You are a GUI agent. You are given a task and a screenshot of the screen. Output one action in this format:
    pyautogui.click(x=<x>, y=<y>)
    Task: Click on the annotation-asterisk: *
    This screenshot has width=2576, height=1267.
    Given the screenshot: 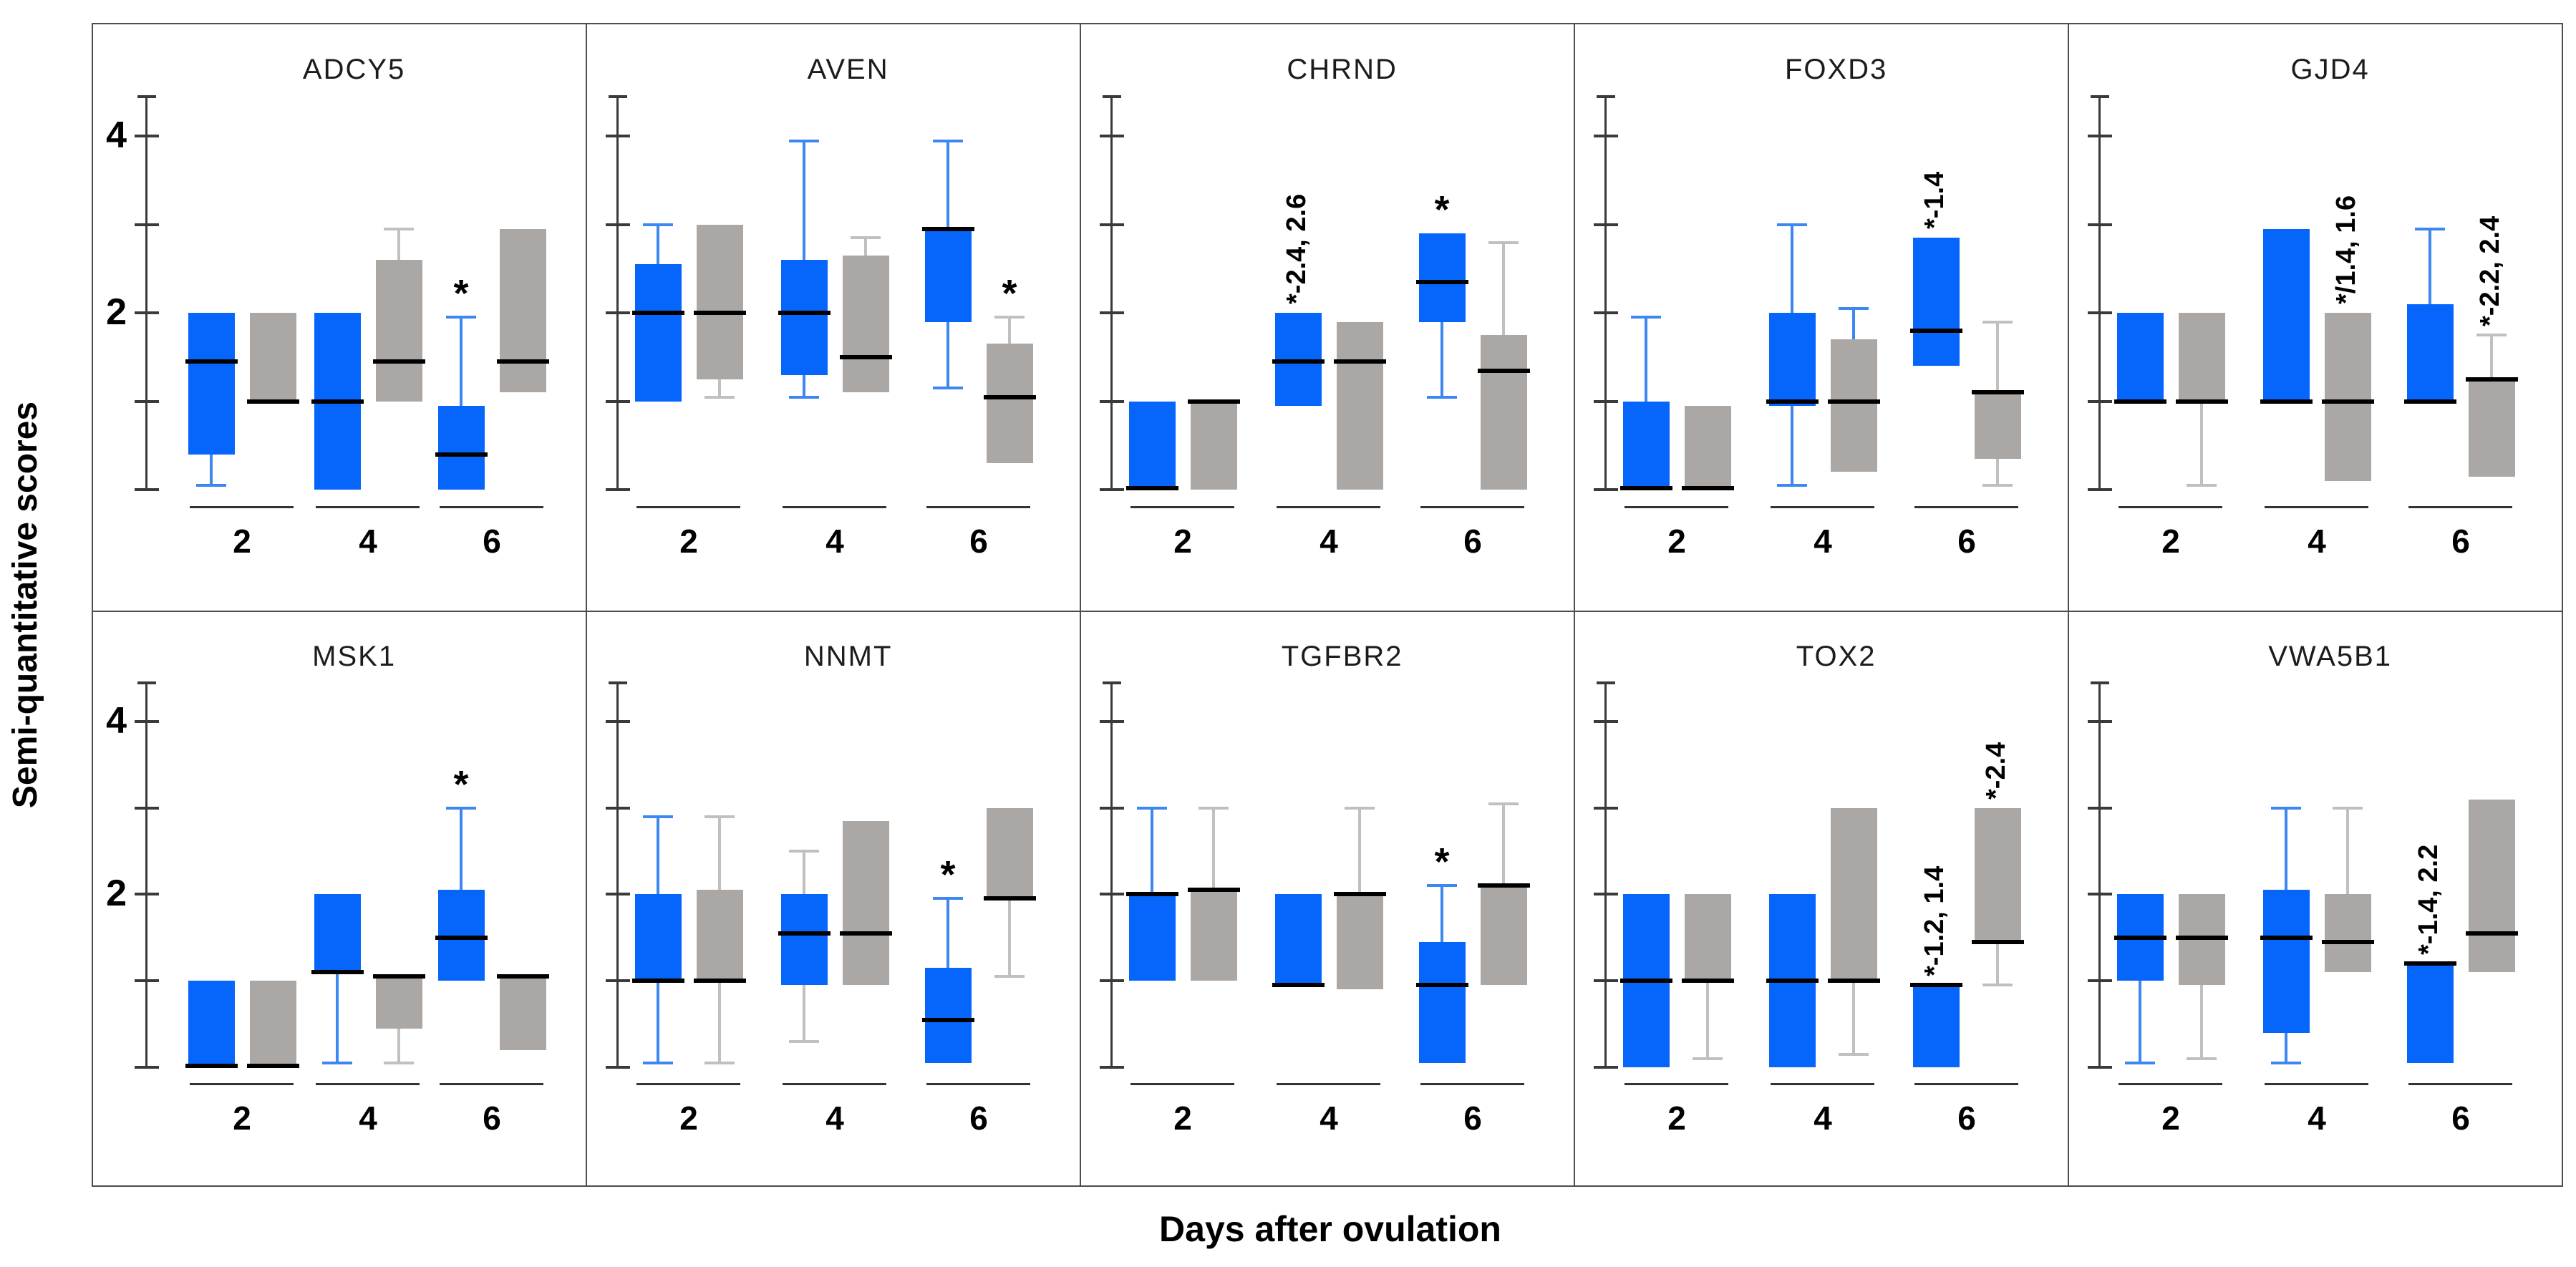 What is the action you would take?
    pyautogui.click(x=461, y=293)
    